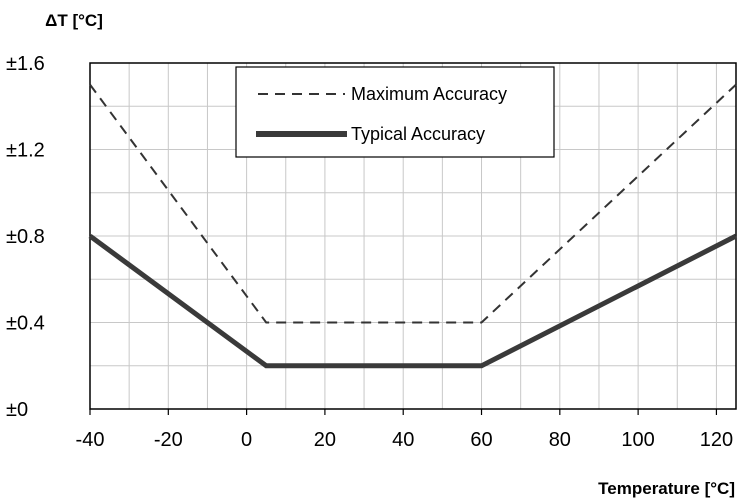  Describe the element at coordinates (25, 237) in the screenshot. I see `y-tick-label: ±0.8` at that location.